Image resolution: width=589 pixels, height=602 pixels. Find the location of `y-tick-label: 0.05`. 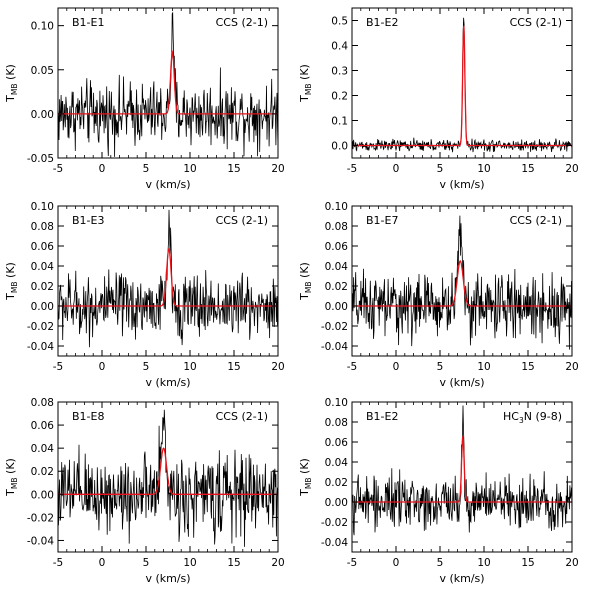

y-tick-label: 0.05 is located at coordinates (42, 71).